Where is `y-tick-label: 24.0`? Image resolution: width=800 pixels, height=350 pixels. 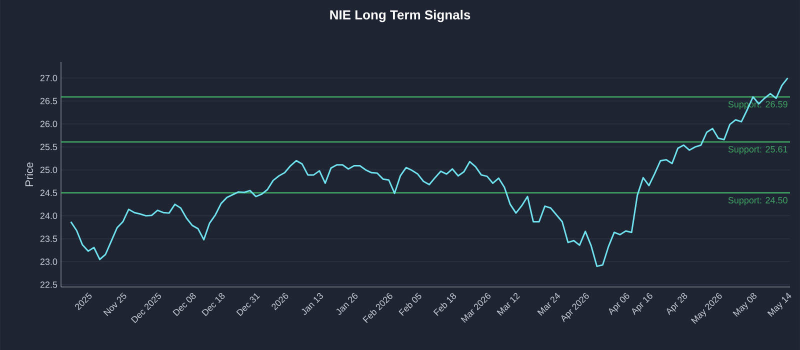 y-tick-label: 24.0 is located at coordinates (49, 216).